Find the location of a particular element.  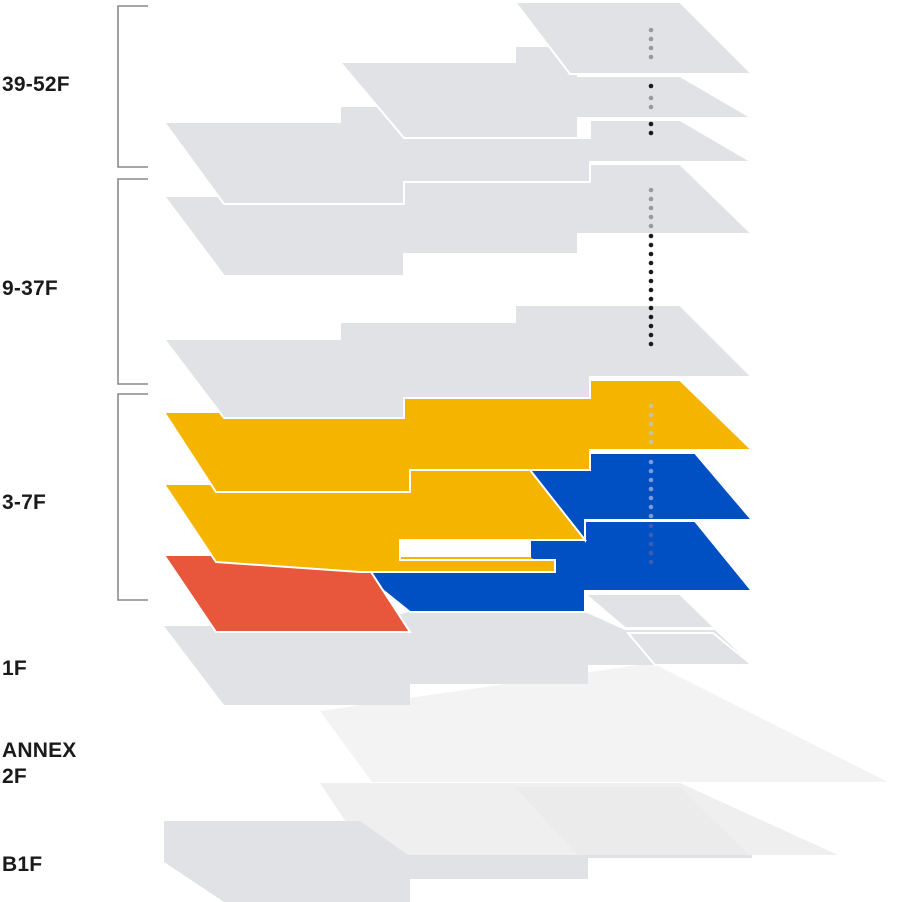

floor-1-mid-slab is located at coordinates (650, 611).